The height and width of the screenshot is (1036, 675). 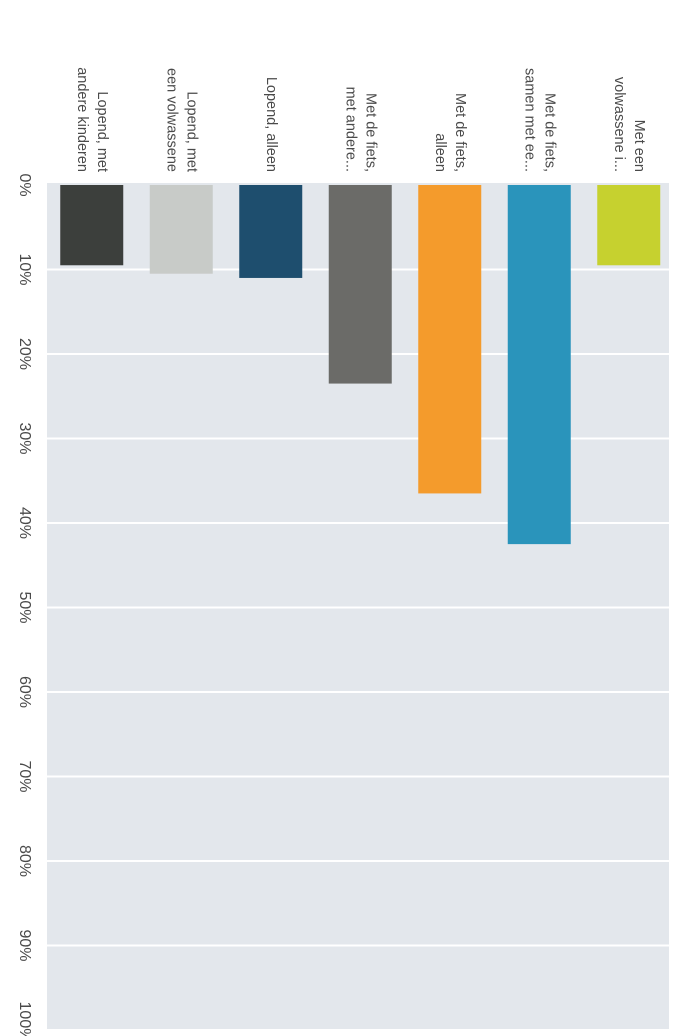 I want to click on category-label: Met de fiets,alleen, so click(x=450, y=132).